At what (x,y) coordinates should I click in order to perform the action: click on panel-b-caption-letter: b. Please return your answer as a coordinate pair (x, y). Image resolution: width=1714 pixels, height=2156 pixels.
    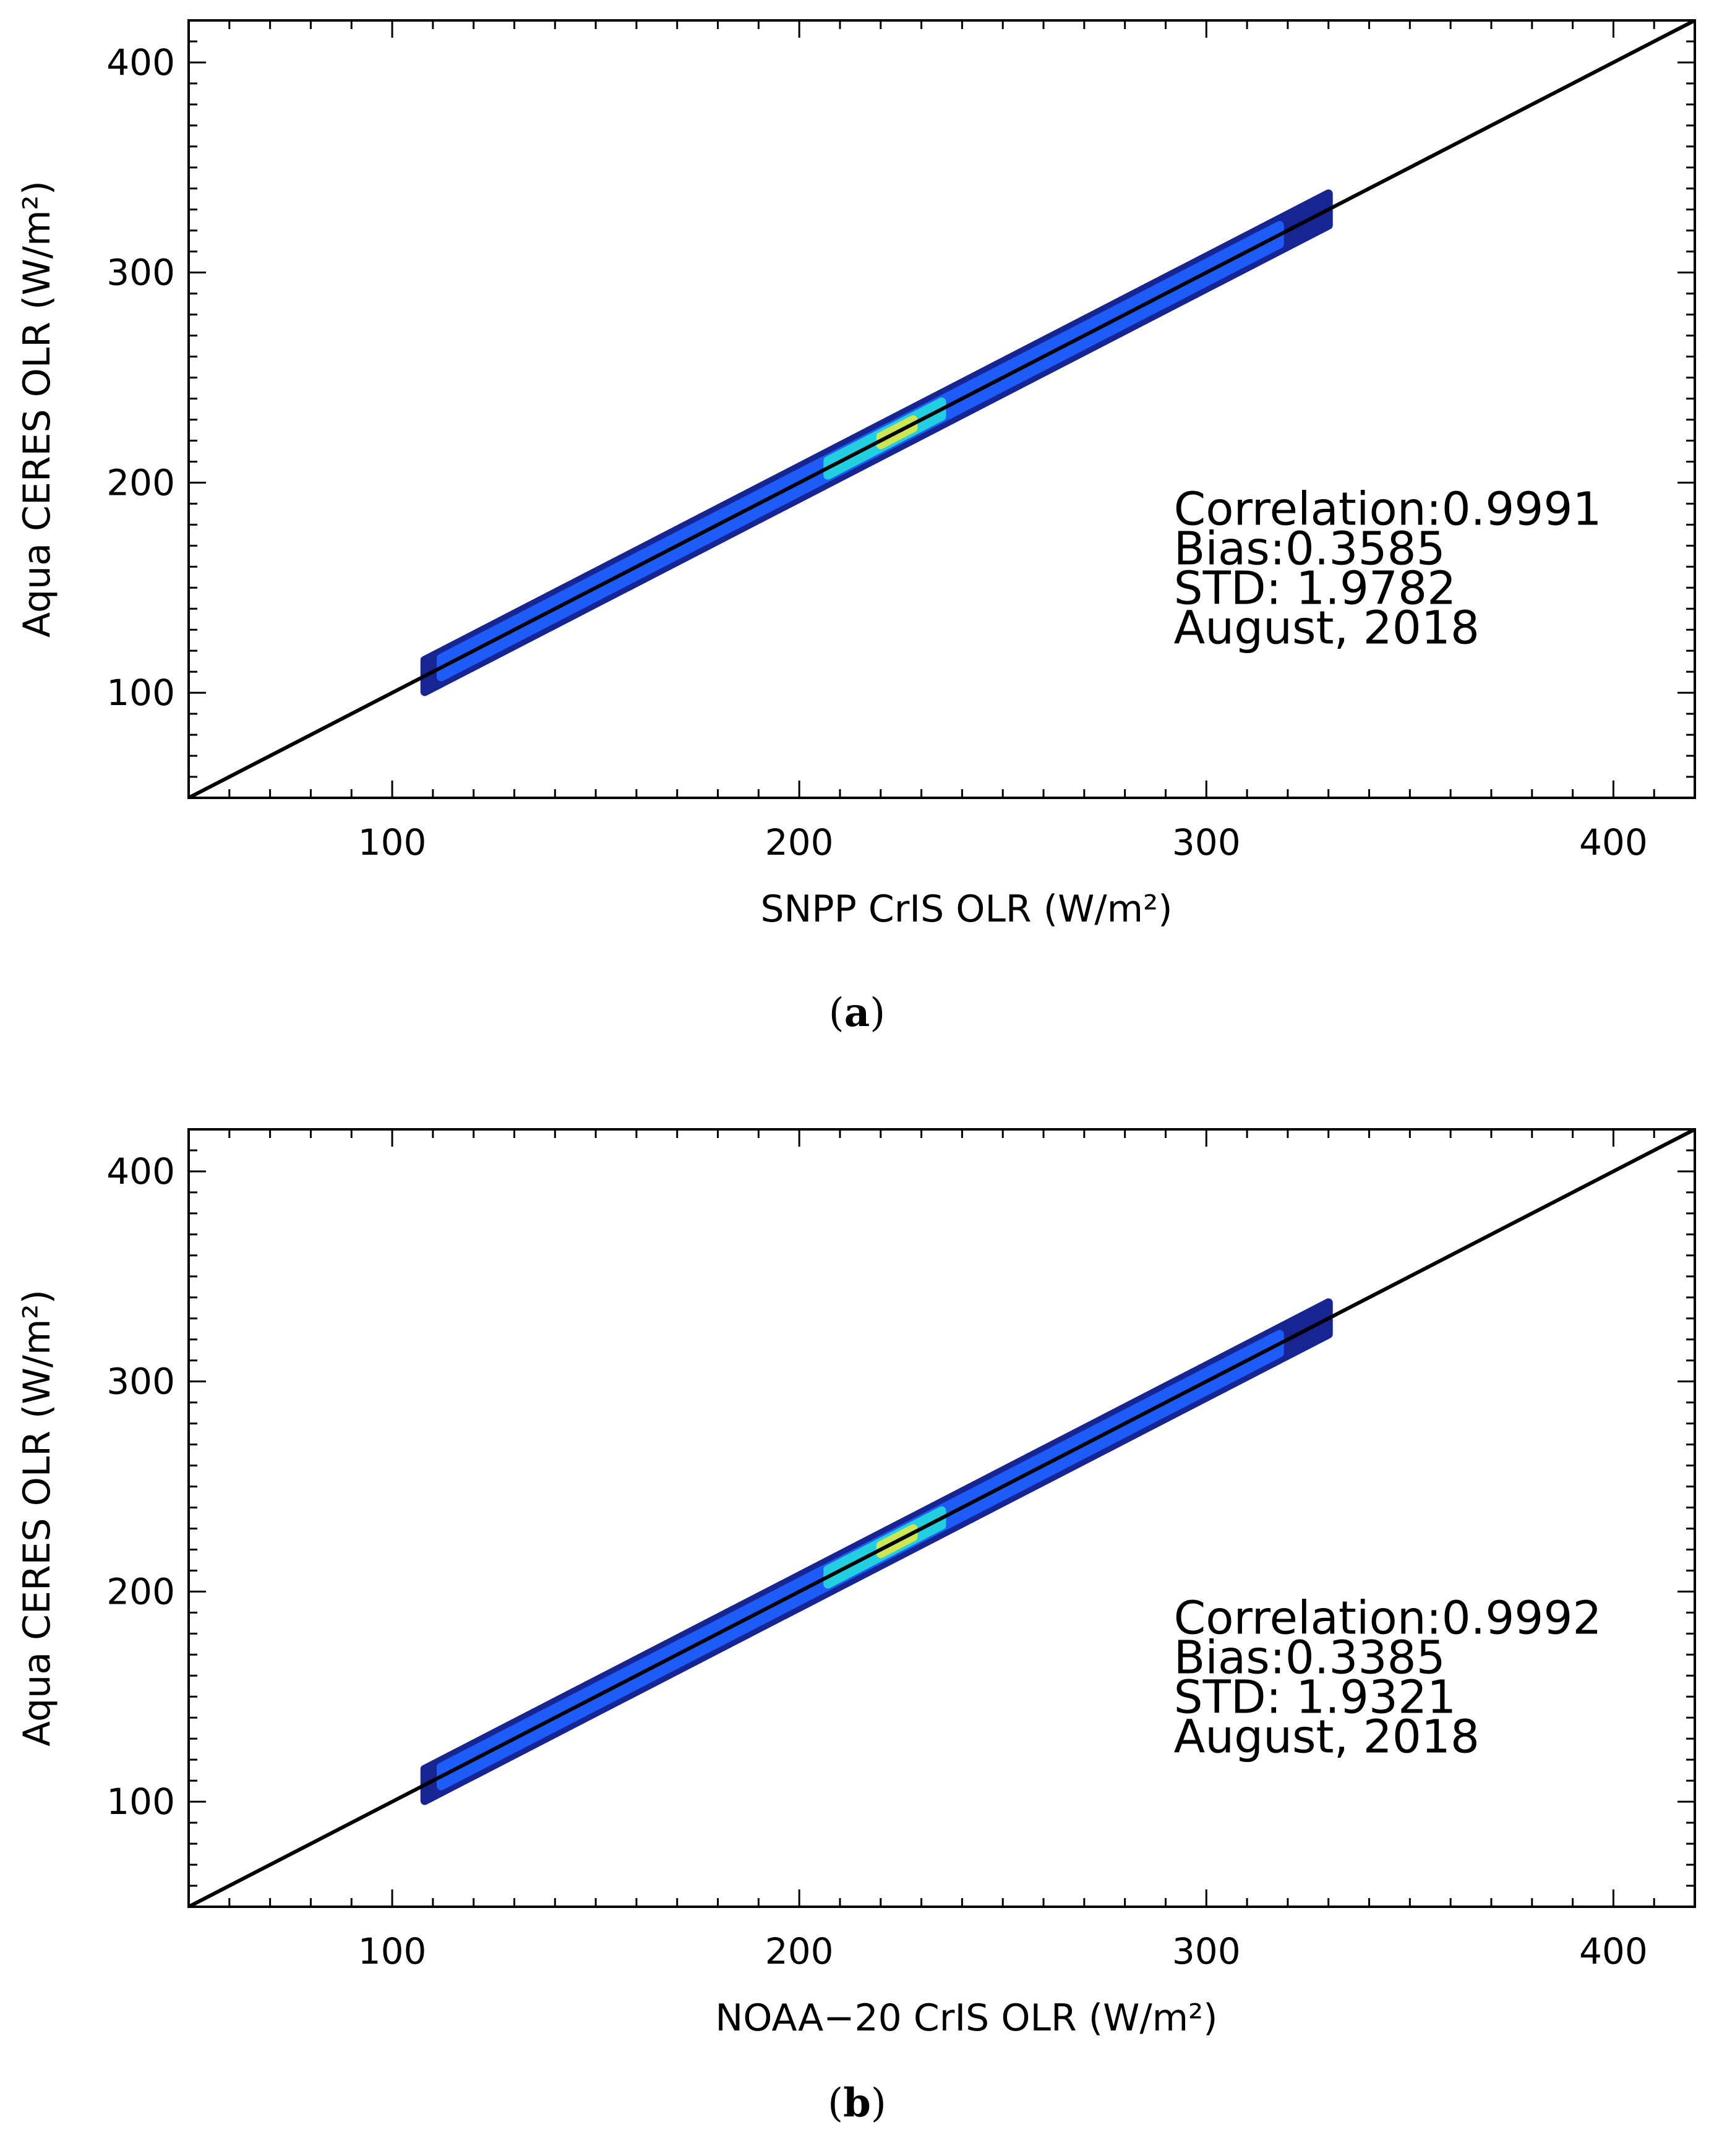
    Looking at the image, I should click on (857, 2103).